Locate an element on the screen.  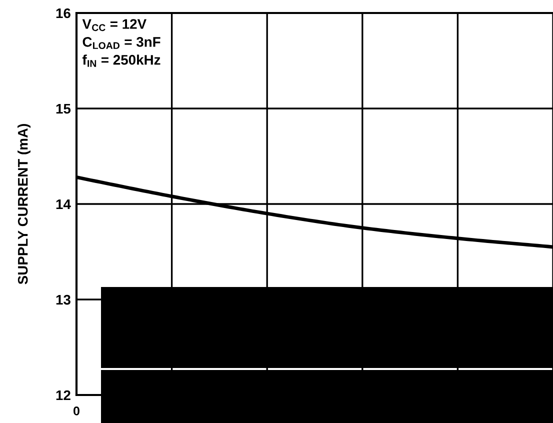
y-tick-label: 15 is located at coordinates (63, 109).